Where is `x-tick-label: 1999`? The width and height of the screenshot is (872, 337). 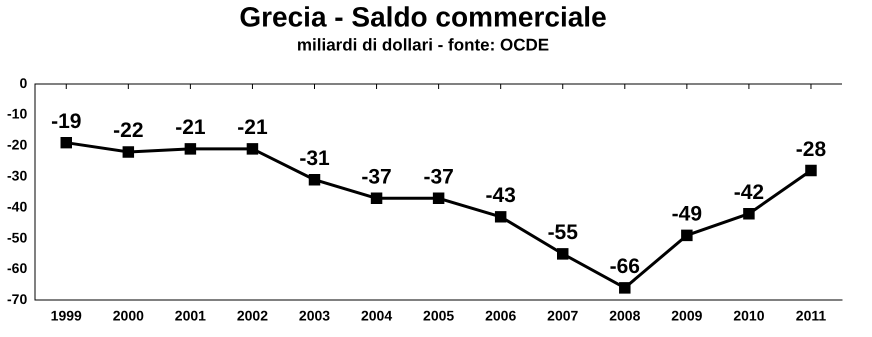 x-tick-label: 1999 is located at coordinates (66, 315).